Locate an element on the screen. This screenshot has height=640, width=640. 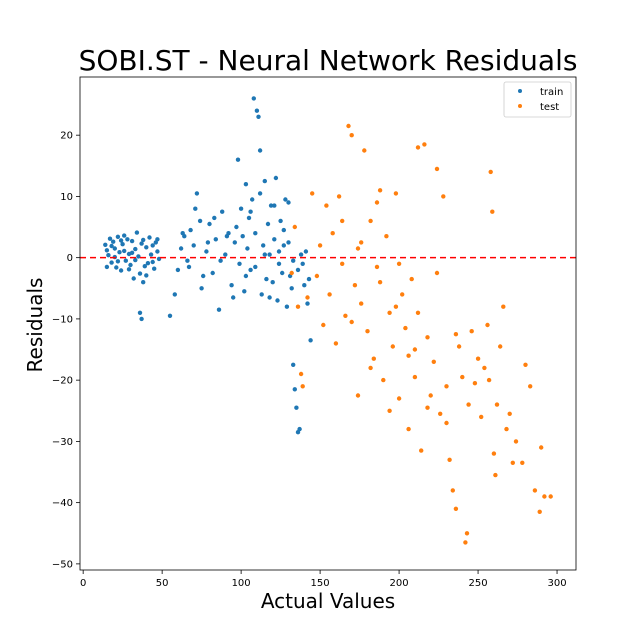
y-tick-label: −10 is located at coordinates (62, 319).